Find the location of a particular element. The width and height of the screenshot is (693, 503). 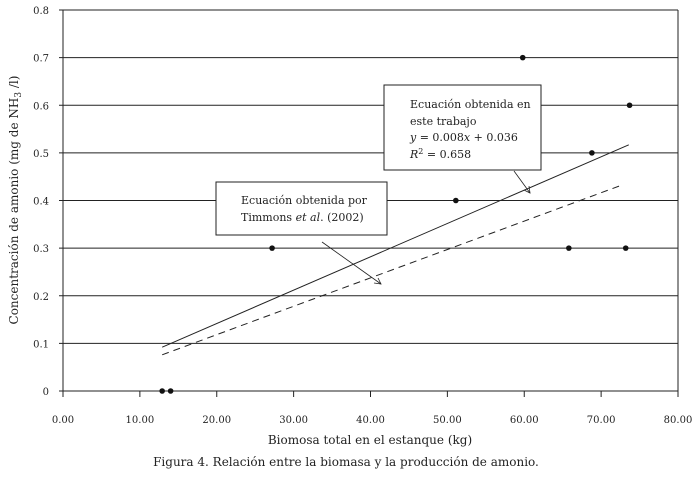

svg-text: este trabajo is located at coordinates (443, 121).